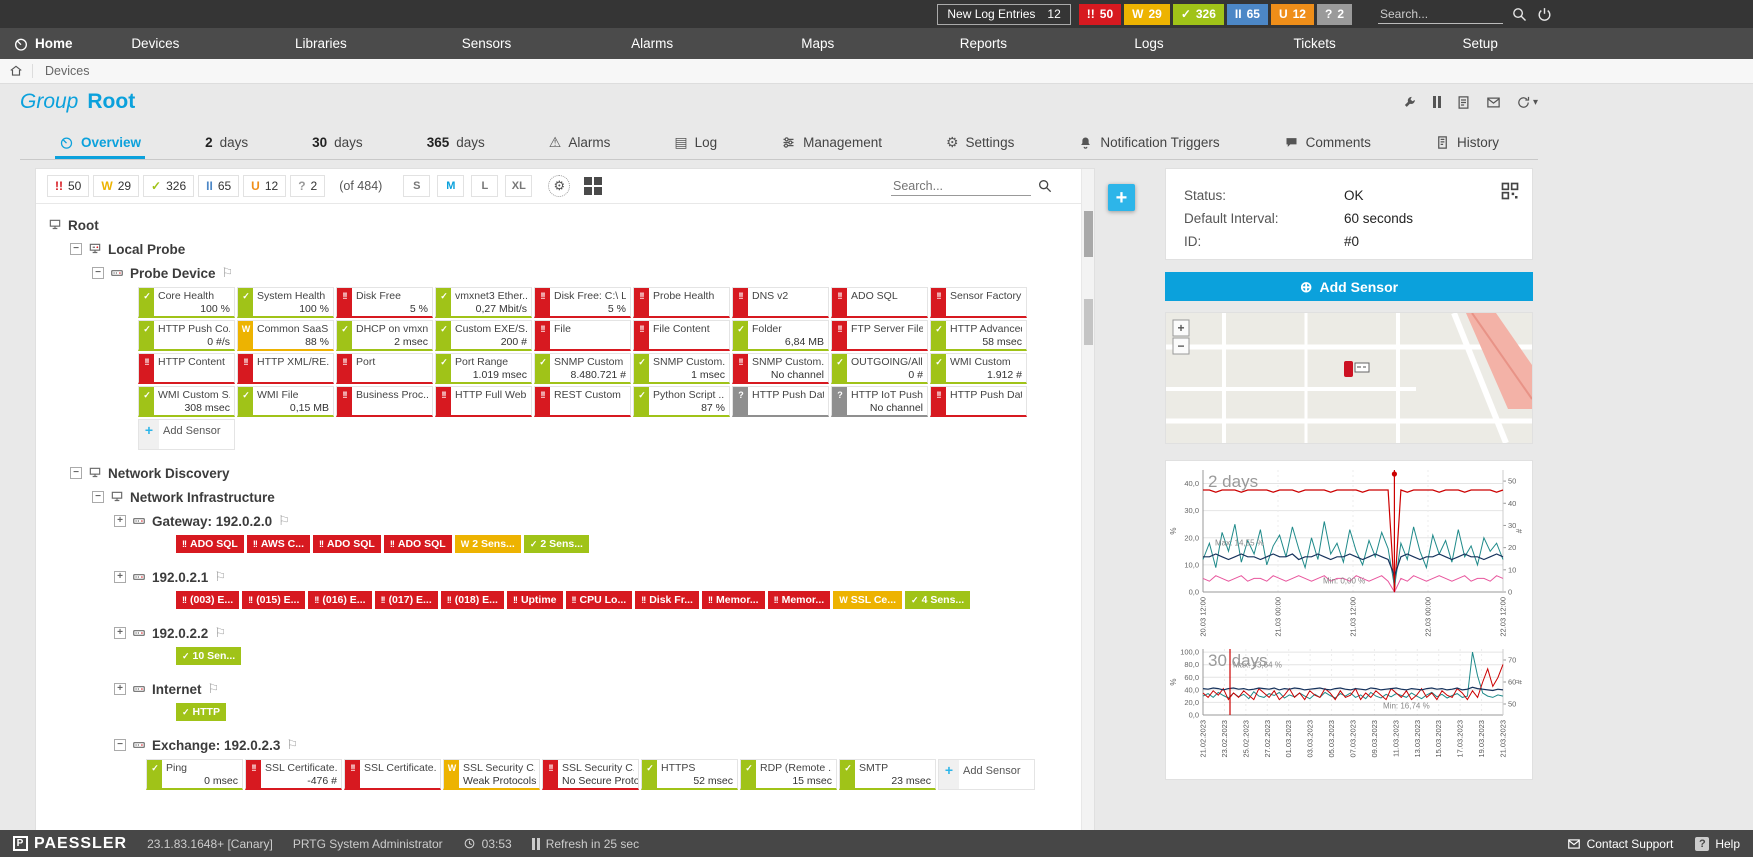 The width and height of the screenshot is (1753, 857). What do you see at coordinates (417, 186) in the screenshot?
I see `tile-size-s-button: S` at bounding box center [417, 186].